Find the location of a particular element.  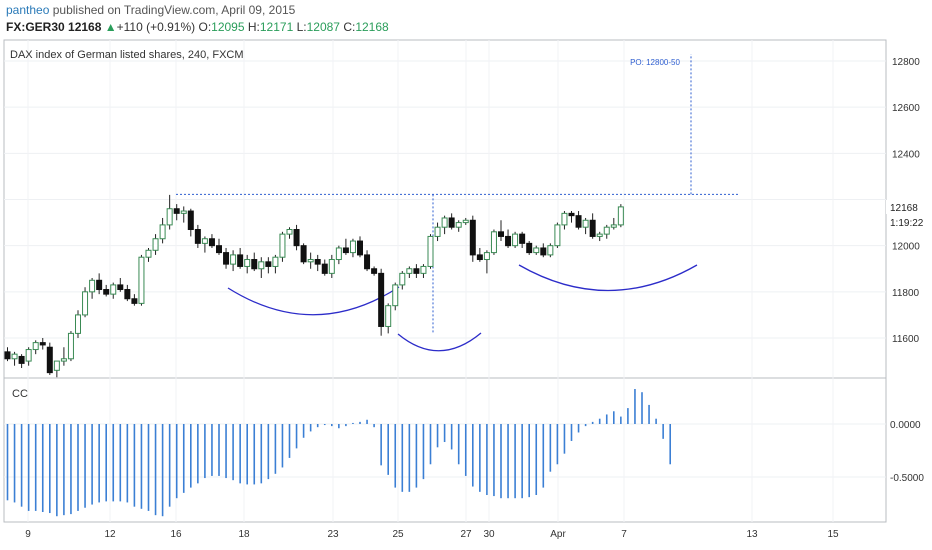

y-tick-label: 12400 is located at coordinates (906, 154).